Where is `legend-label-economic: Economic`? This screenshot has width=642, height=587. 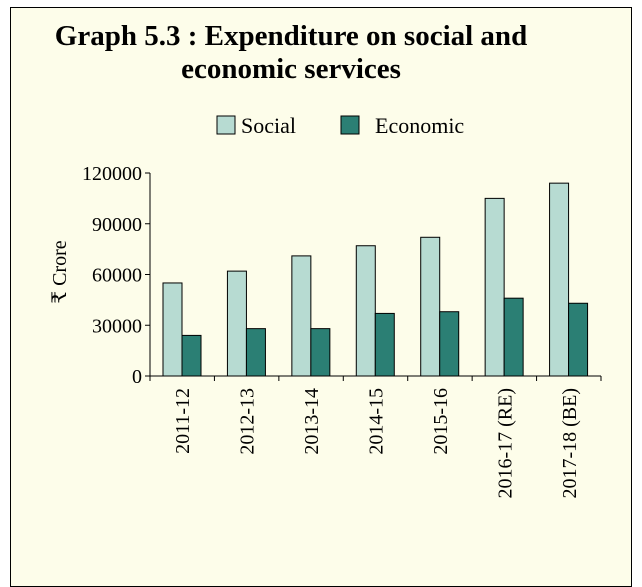 legend-label-economic: Economic is located at coordinates (419, 125).